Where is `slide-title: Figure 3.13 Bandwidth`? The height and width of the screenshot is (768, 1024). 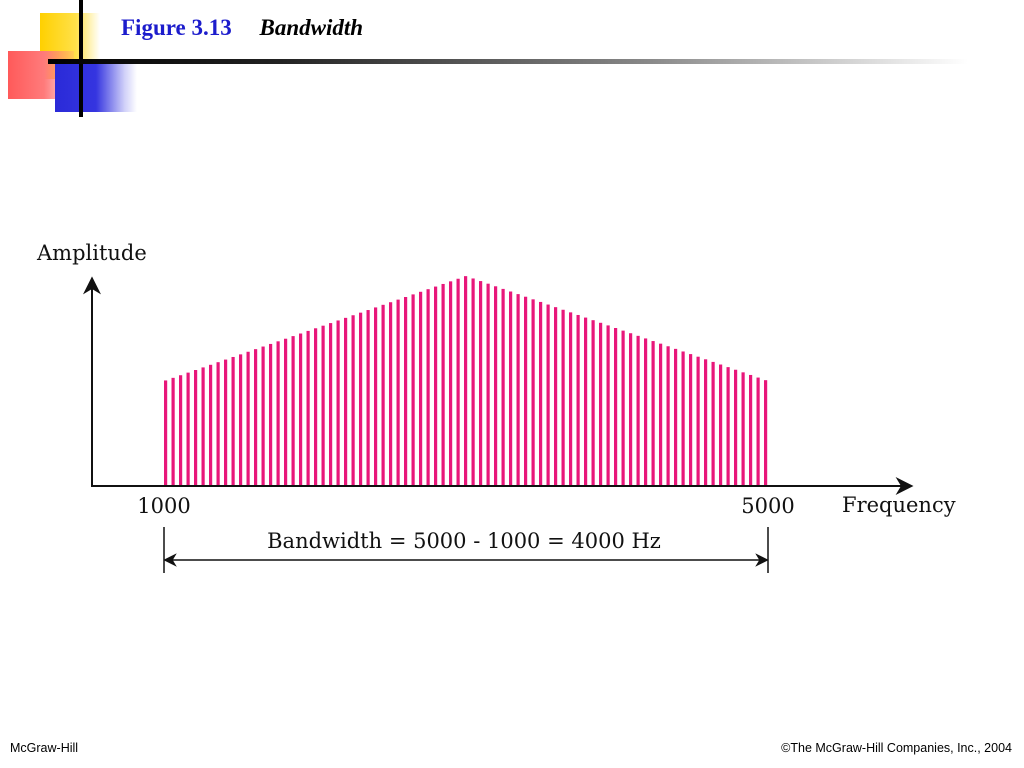 slide-title: Figure 3.13 Bandwidth is located at coordinates (242, 28).